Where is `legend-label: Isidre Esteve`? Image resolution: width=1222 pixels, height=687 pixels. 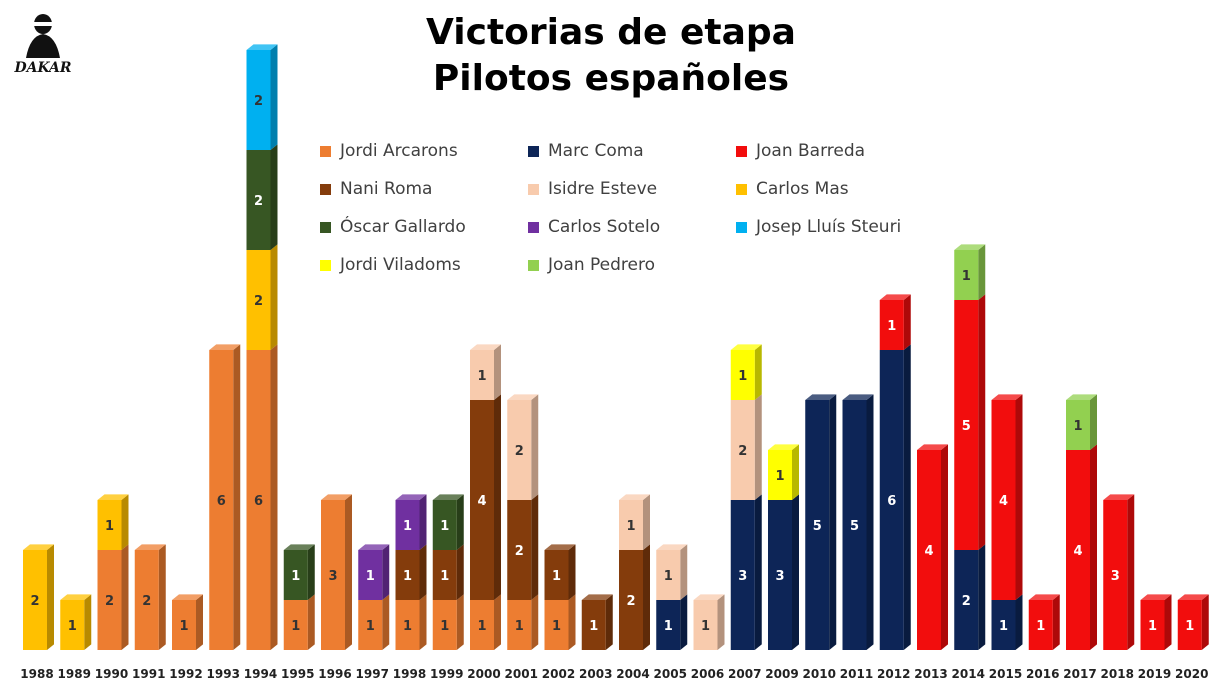 legend-label: Isidre Esteve is located at coordinates (603, 189).